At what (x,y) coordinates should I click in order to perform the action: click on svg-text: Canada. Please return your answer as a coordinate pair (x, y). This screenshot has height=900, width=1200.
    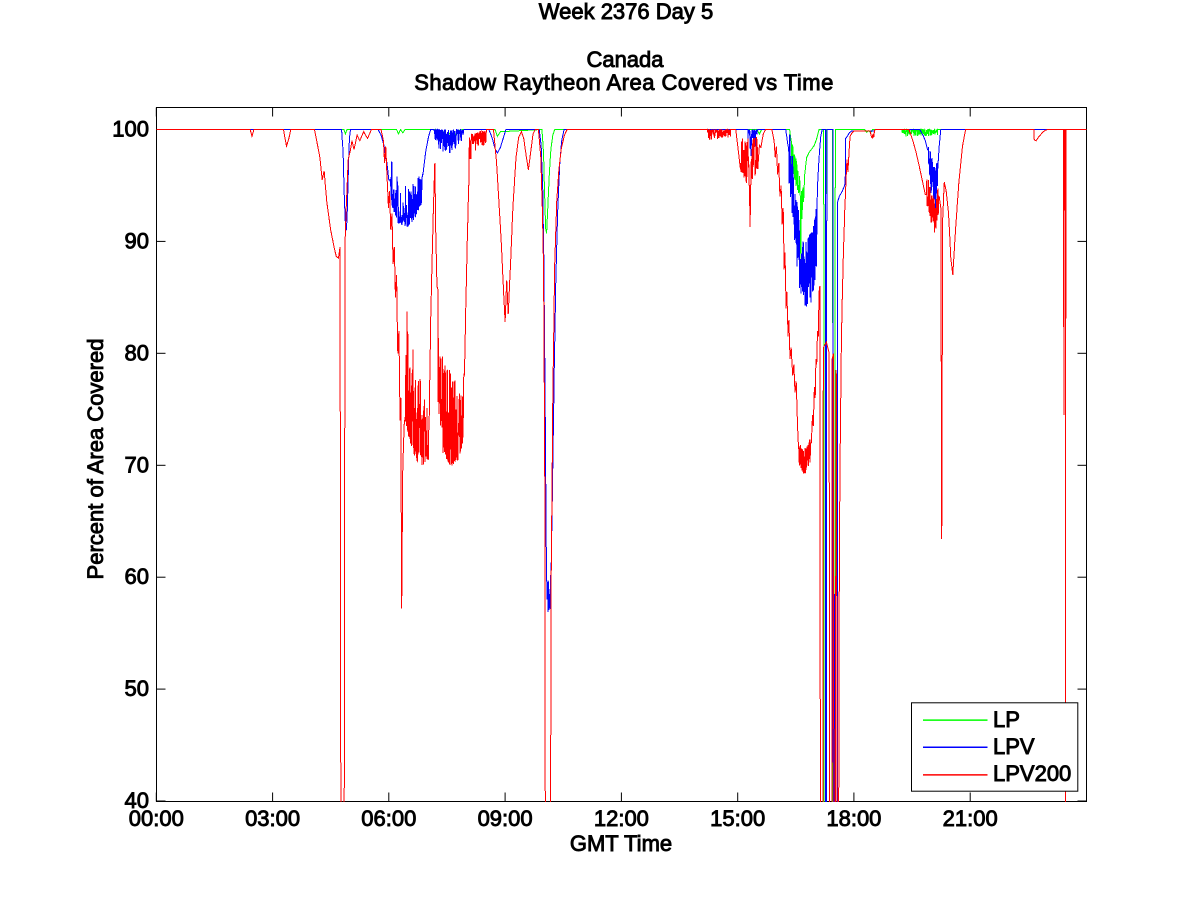
    Looking at the image, I should click on (625, 59).